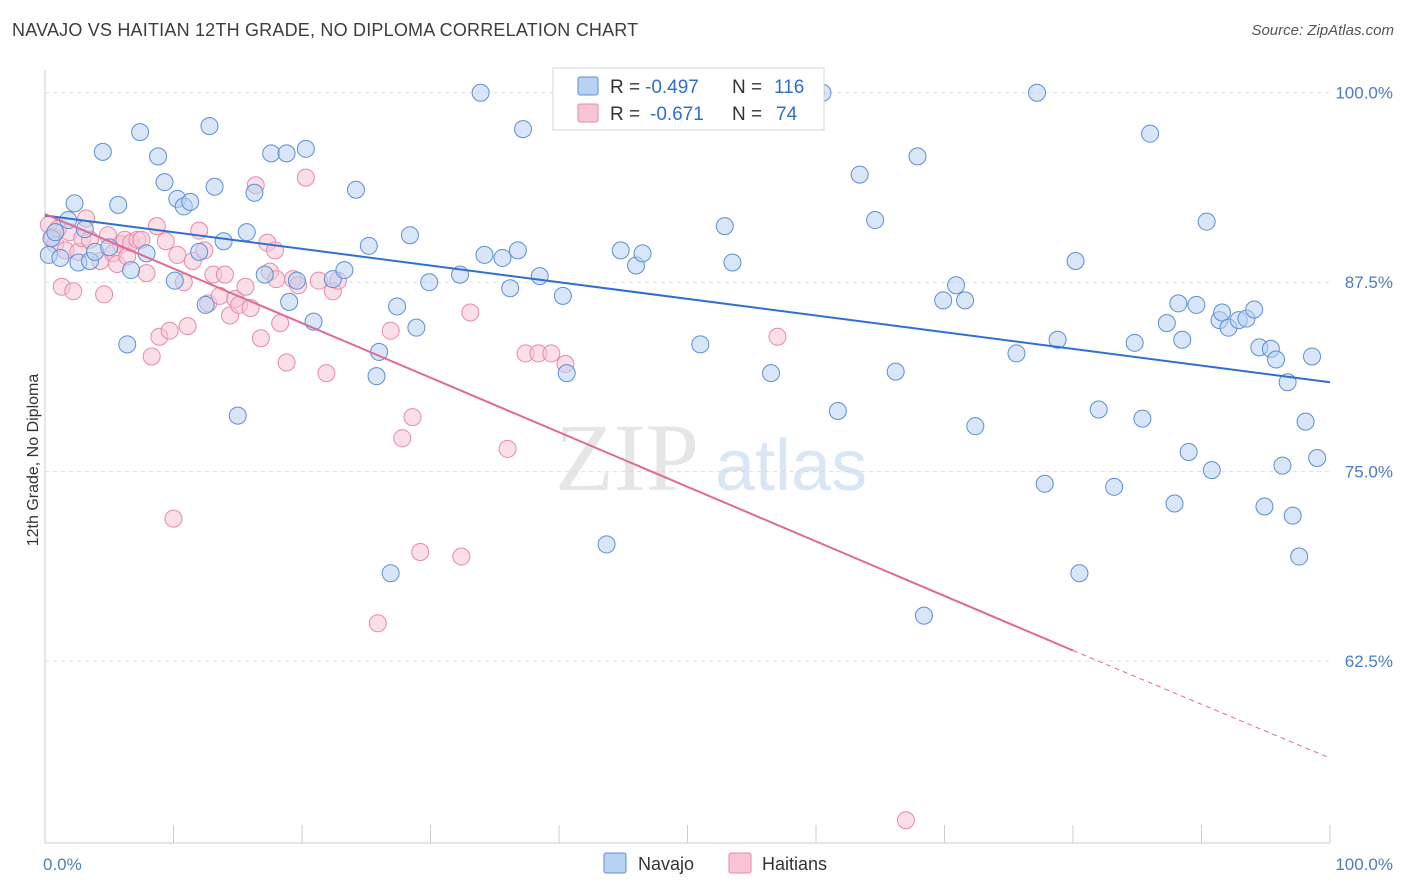 Image resolution: width=1406 pixels, height=892 pixels. What do you see at coordinates (794, 864) in the screenshot?
I see `bottom-legend-haitian-label: Haitians` at bounding box center [794, 864].